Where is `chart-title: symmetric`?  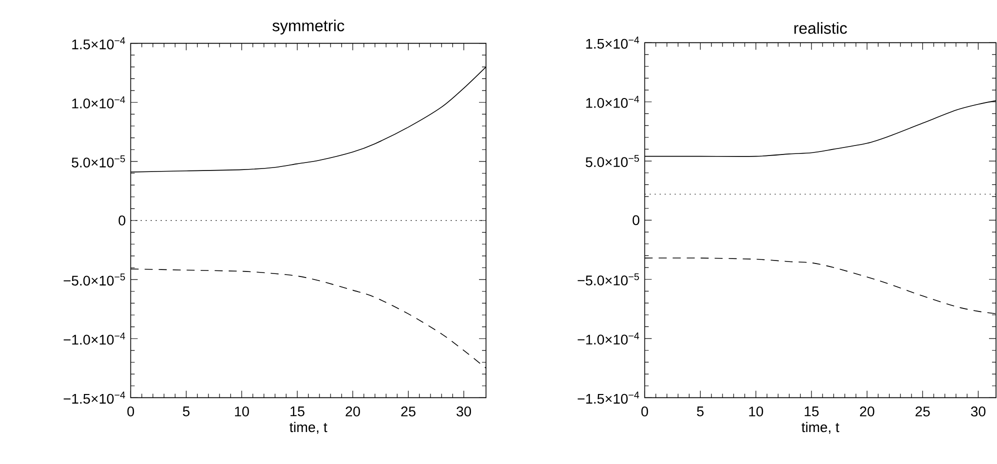
chart-title: symmetric is located at coordinates (308, 27).